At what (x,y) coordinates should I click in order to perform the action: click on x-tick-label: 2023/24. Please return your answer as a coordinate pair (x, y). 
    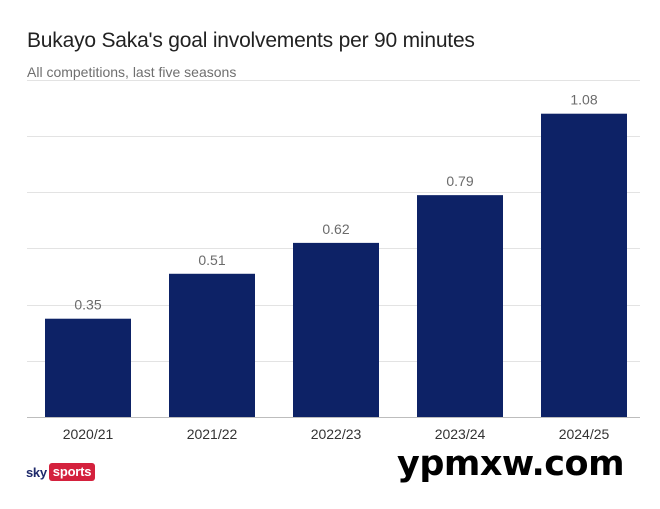
    Looking at the image, I should click on (460, 434).